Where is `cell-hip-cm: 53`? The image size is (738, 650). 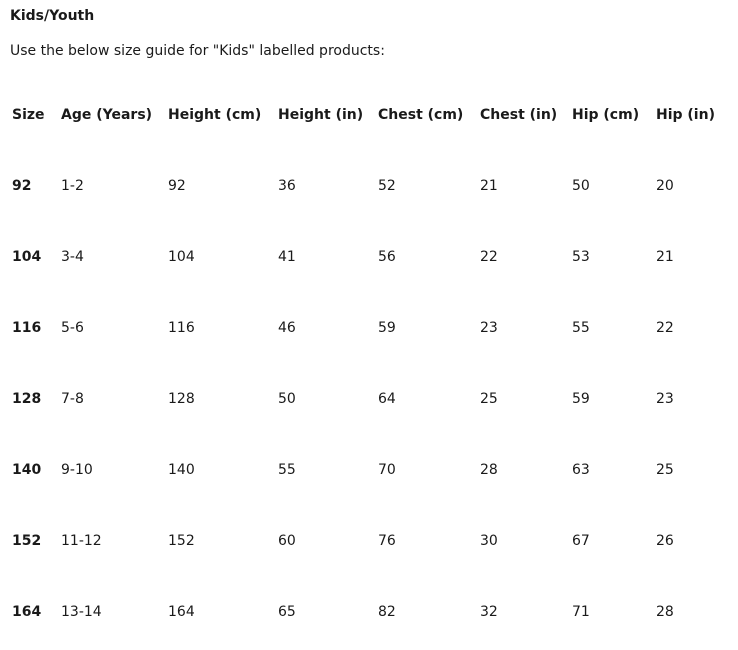
cell-hip-cm: 53 is located at coordinates (581, 256).